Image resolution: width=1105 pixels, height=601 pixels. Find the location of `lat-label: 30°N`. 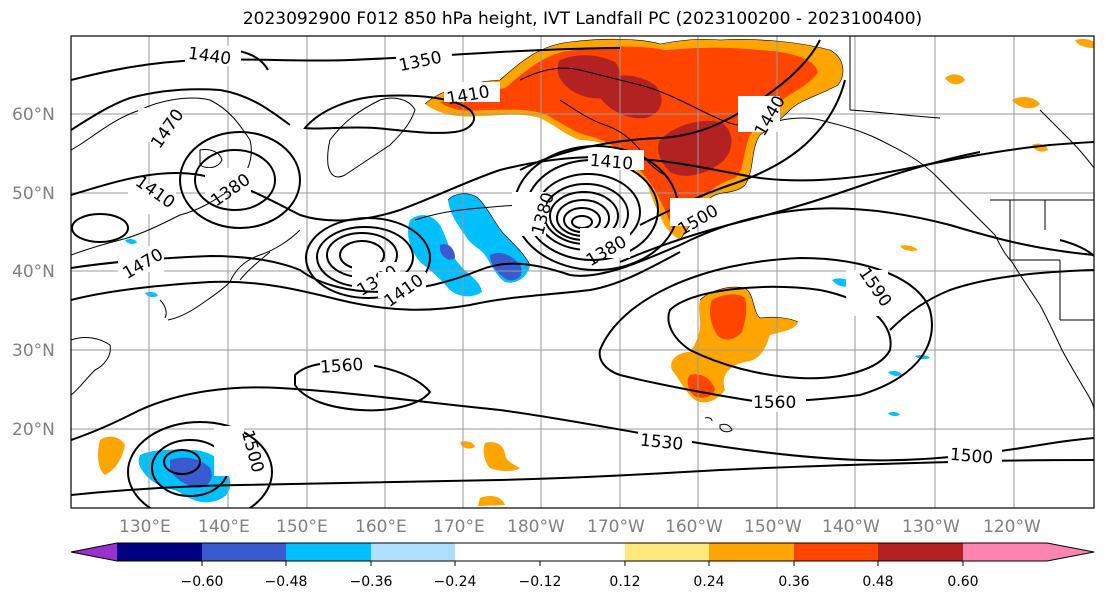

lat-label: 30°N is located at coordinates (33, 351).